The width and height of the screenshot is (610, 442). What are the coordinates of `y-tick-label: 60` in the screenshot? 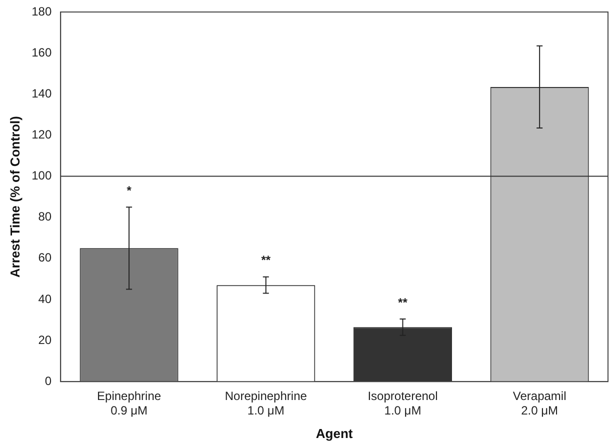 It's located at (45, 257).